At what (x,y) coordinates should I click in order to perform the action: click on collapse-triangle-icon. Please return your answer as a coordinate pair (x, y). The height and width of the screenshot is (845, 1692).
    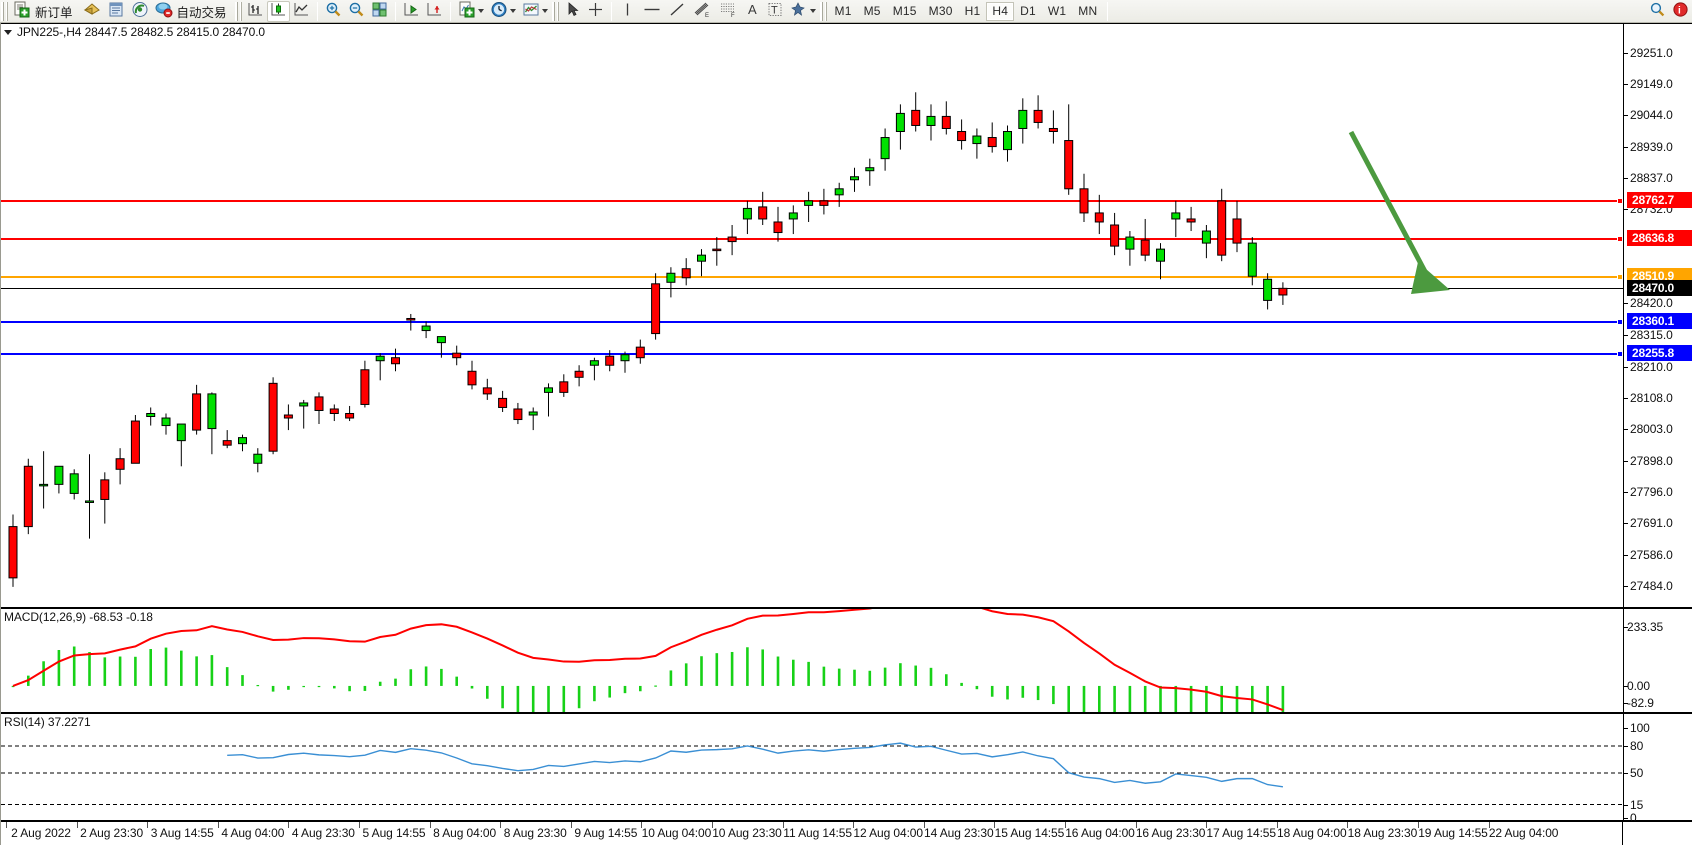
    Looking at the image, I should click on (8, 33).